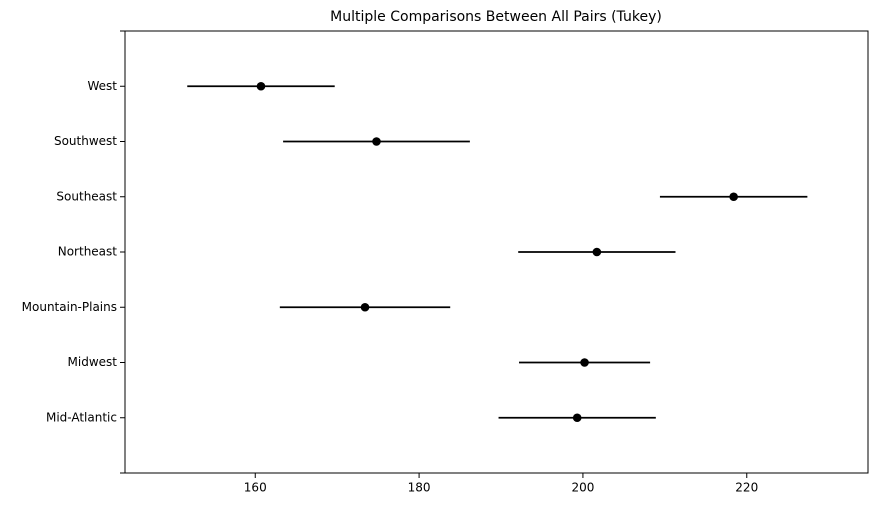  What do you see at coordinates (69, 307) in the screenshot?
I see `y-tick-label: Mountain-Plains` at bounding box center [69, 307].